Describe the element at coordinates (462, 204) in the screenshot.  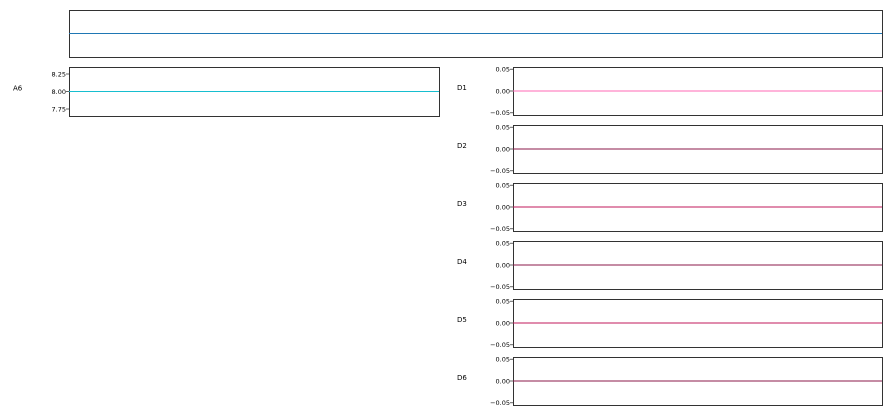
I see `panel-label-d3: D3` at that location.